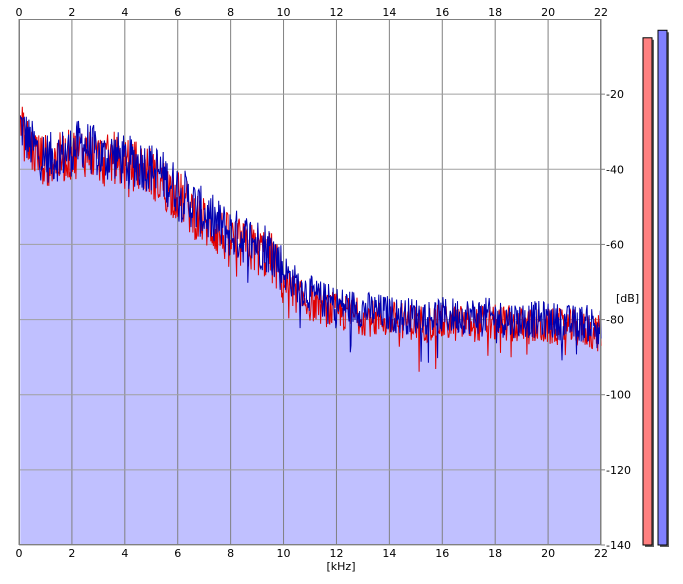 This screenshot has width=683, height=584. What do you see at coordinates (341, 566) in the screenshot?
I see `x-axis-label: [kHz]` at bounding box center [341, 566].